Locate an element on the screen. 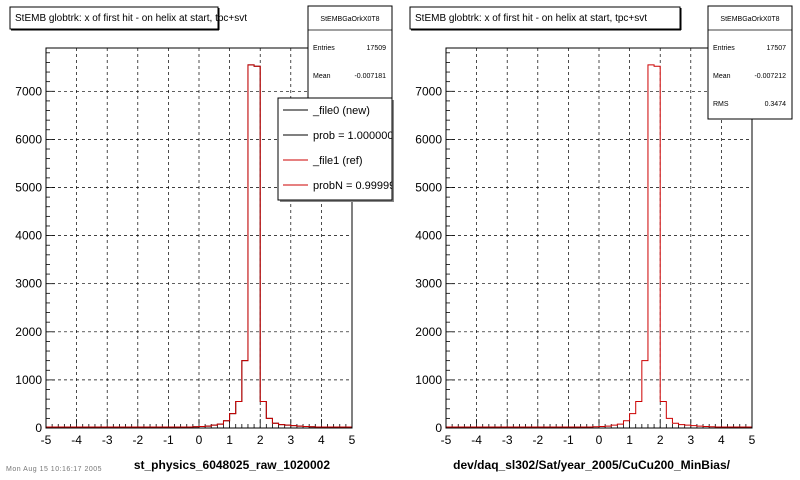 The height and width of the screenshot is (480, 800). stats-value: -0.007181 is located at coordinates (370, 76).